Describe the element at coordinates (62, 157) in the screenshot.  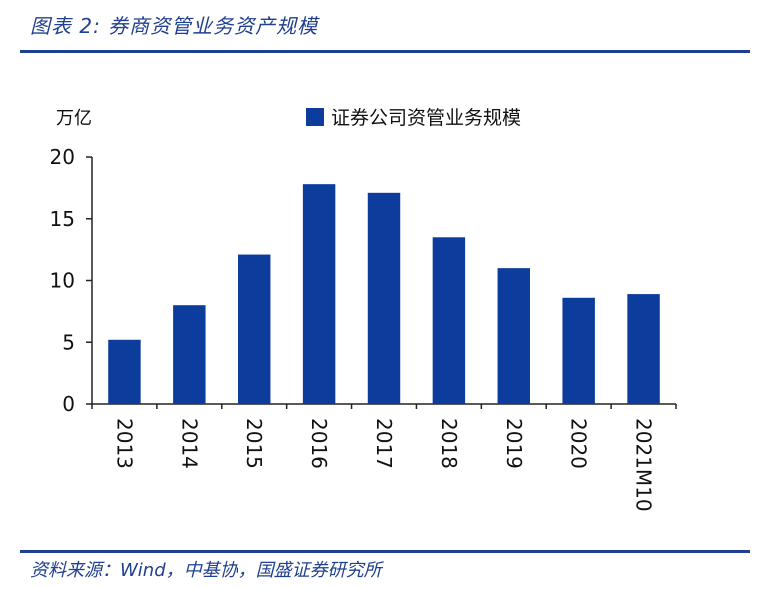
I see `y-tick-label: 20` at that location.